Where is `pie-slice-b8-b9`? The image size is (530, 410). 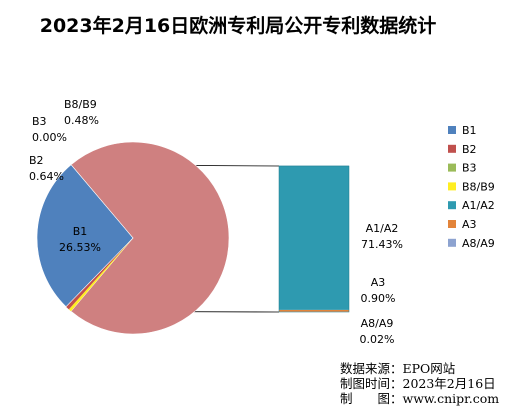
pie-slice-b8-b9 is located at coordinates (100, 275).